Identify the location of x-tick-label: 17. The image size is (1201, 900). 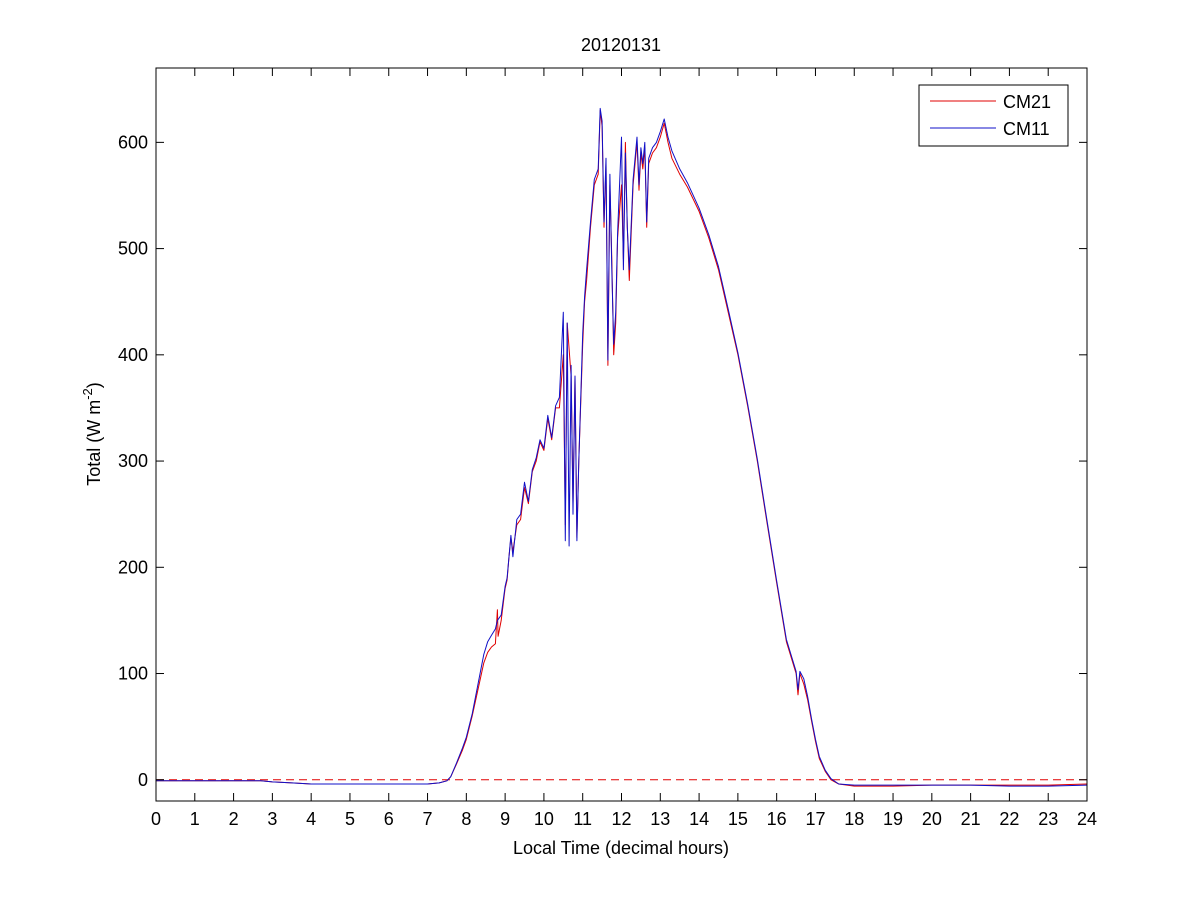
(815, 819).